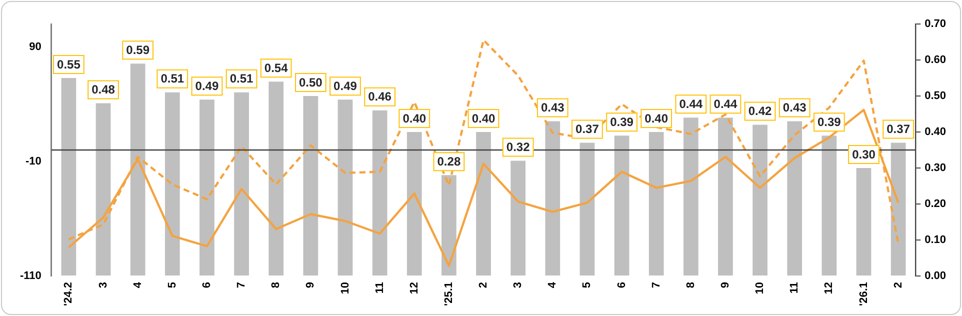  What do you see at coordinates (864, 154) in the screenshot?
I see `data-label: 0.30` at bounding box center [864, 154].